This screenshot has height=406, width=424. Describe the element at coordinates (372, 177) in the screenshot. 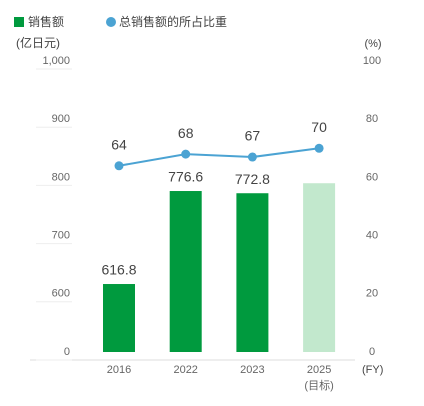

I see `y2-tick-label: 60` at that location.